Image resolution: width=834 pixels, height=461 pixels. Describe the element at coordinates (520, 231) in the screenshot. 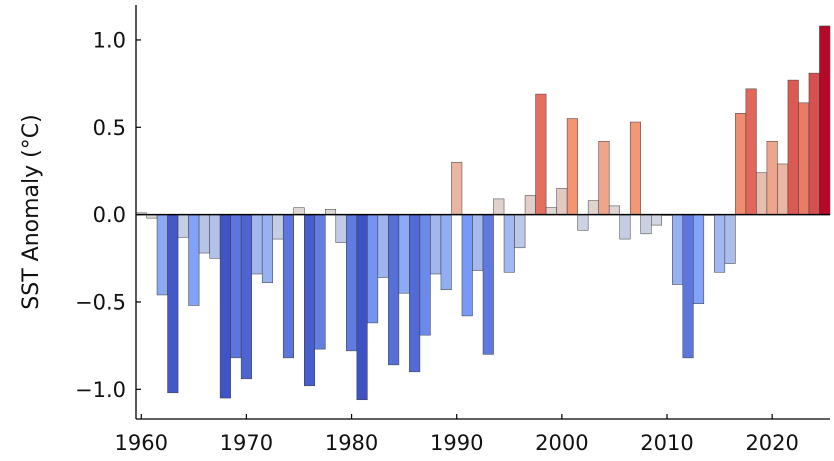

I see `bar-1996` at that location.